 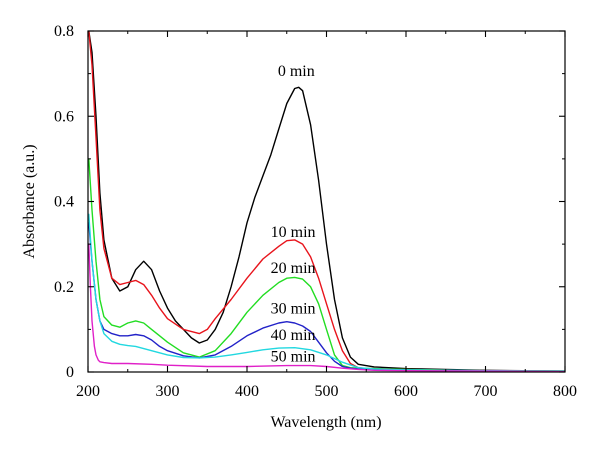 I want to click on y-tick-label: 0.6, so click(x=64, y=116).